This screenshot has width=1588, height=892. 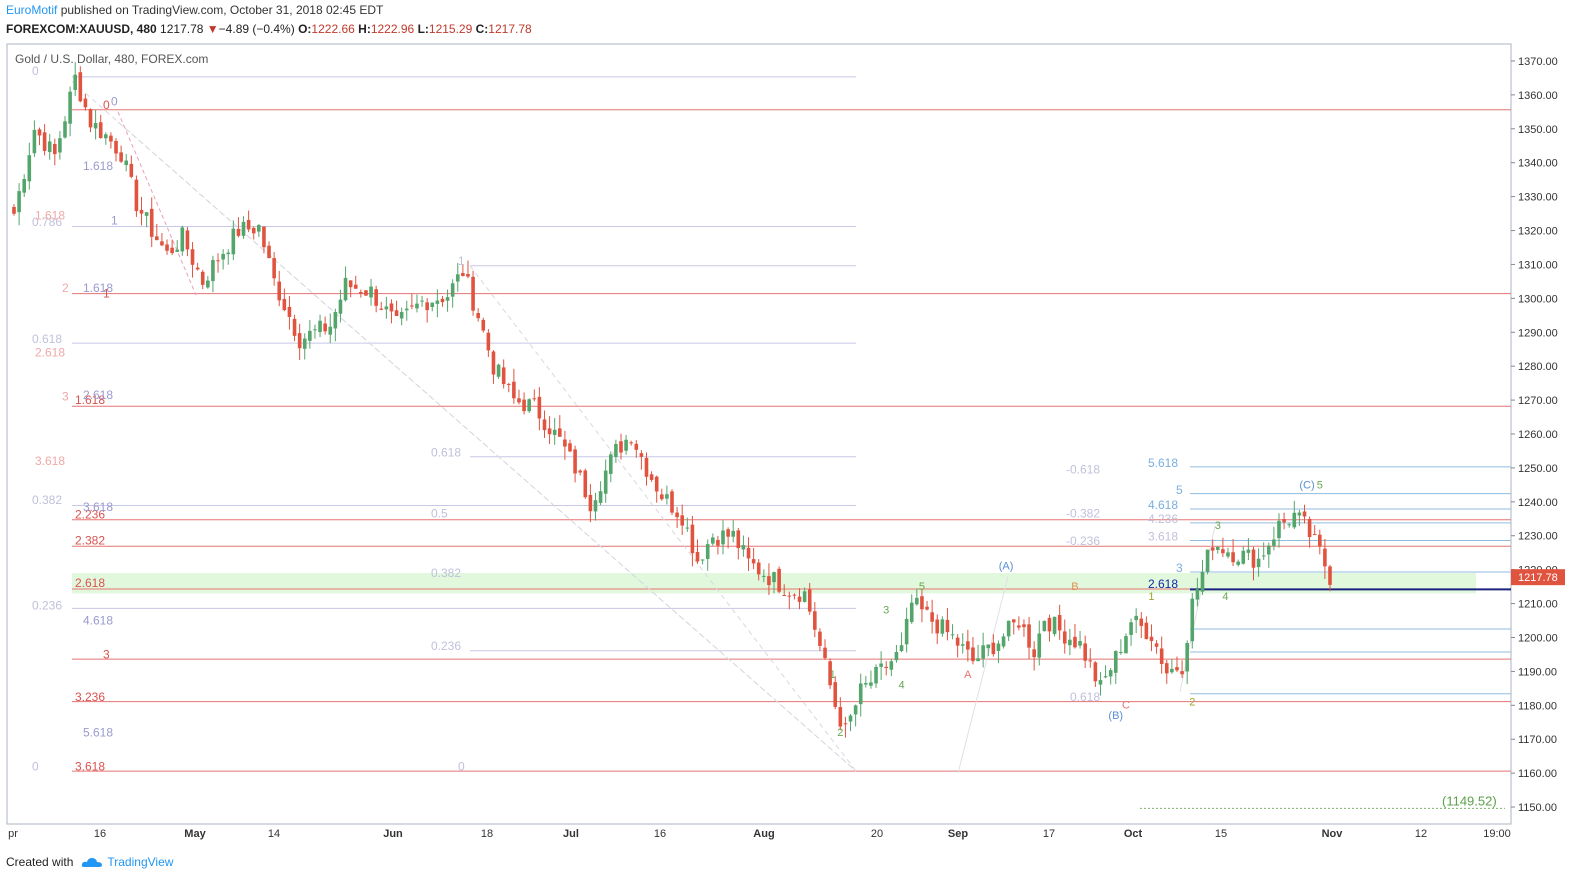 What do you see at coordinates (32, 10) in the screenshot?
I see `publisher-name: EuroMotif` at bounding box center [32, 10].